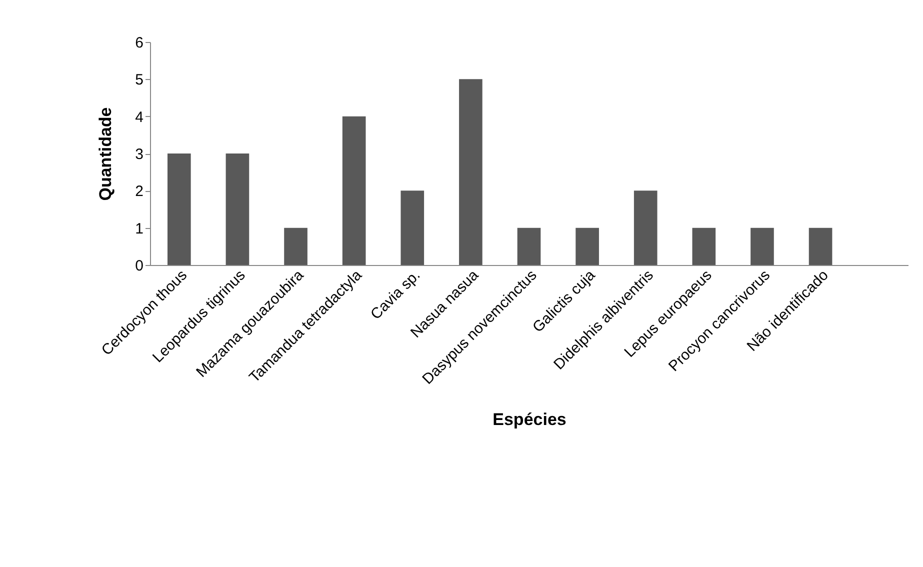 The width and height of the screenshot is (923, 567). Describe the element at coordinates (139, 80) in the screenshot. I see `y-tick-label: 5` at that location.